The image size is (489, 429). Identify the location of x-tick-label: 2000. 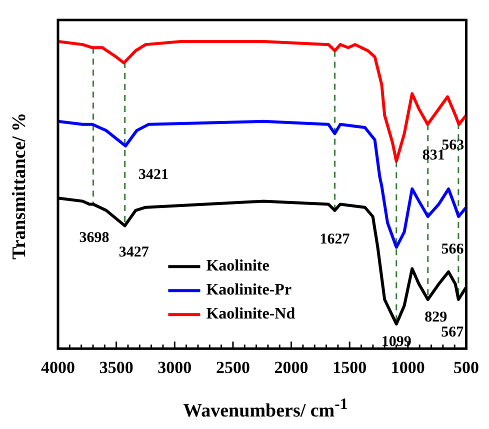
(291, 368).